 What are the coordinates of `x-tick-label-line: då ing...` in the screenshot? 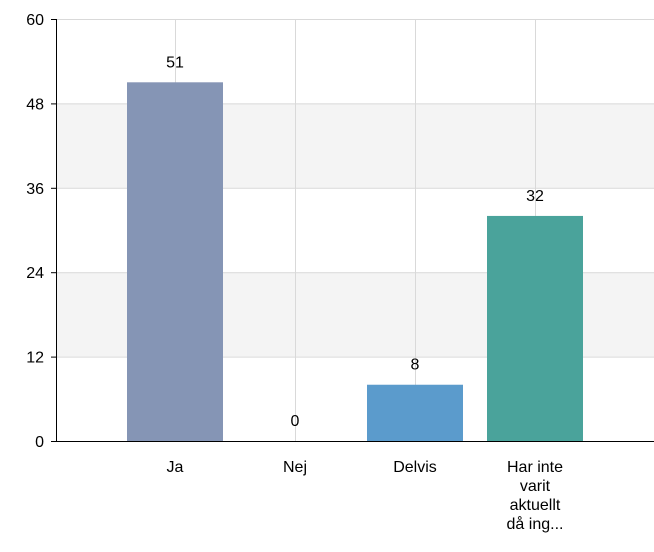 It's located at (535, 524).